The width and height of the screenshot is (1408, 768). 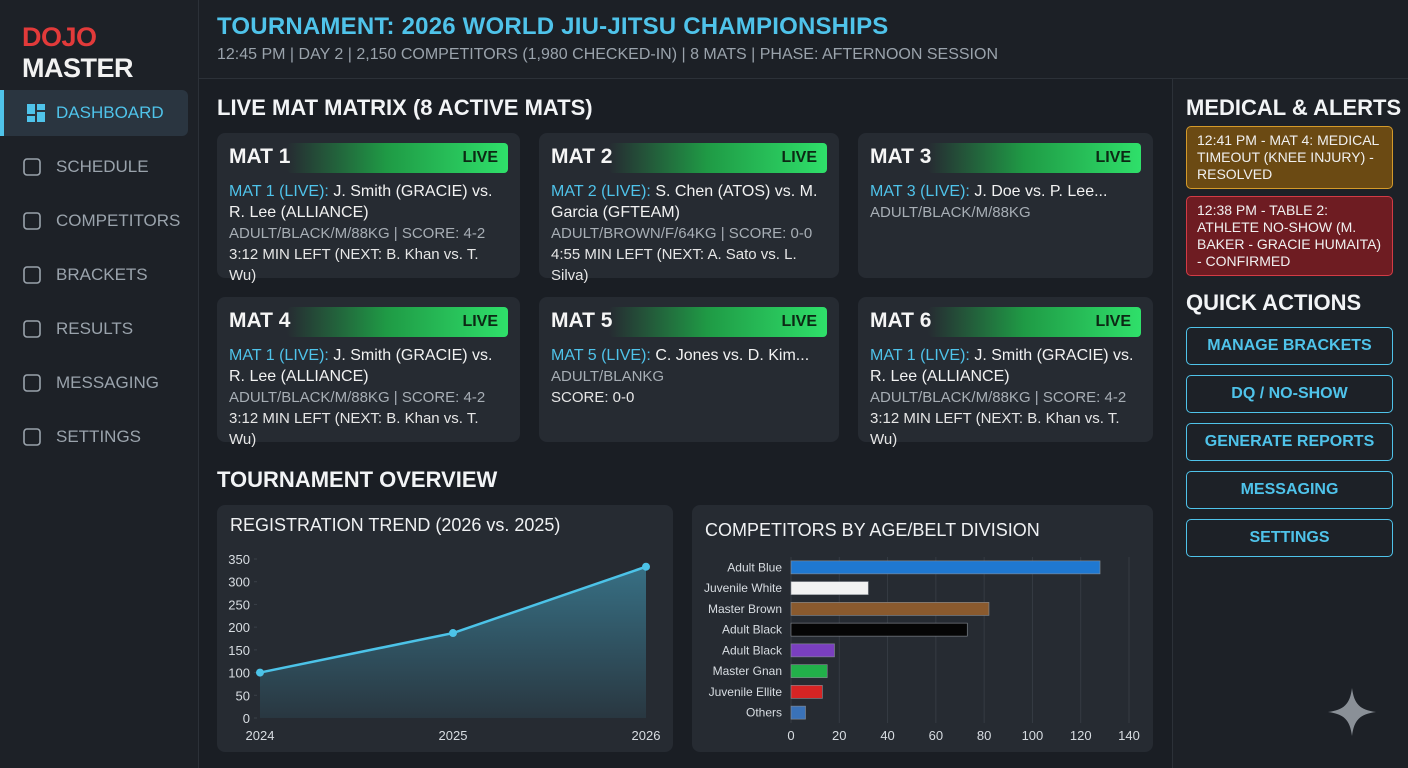 What do you see at coordinates (239, 604) in the screenshot?
I see `y-tick-label: 250` at bounding box center [239, 604].